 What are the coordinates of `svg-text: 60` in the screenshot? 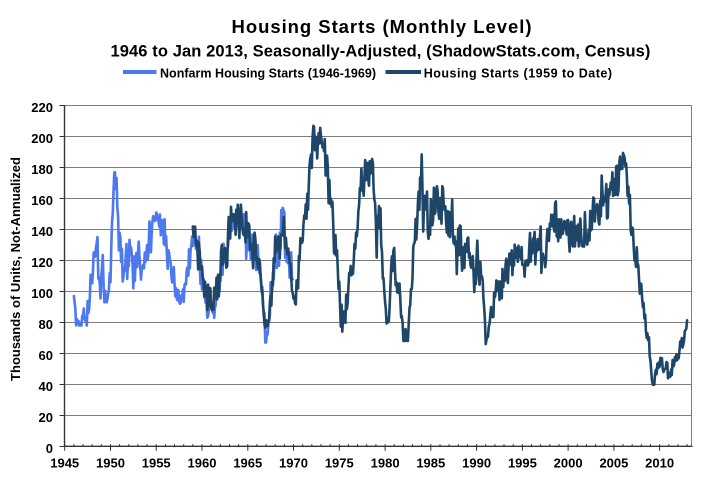 It's located at (46, 355).